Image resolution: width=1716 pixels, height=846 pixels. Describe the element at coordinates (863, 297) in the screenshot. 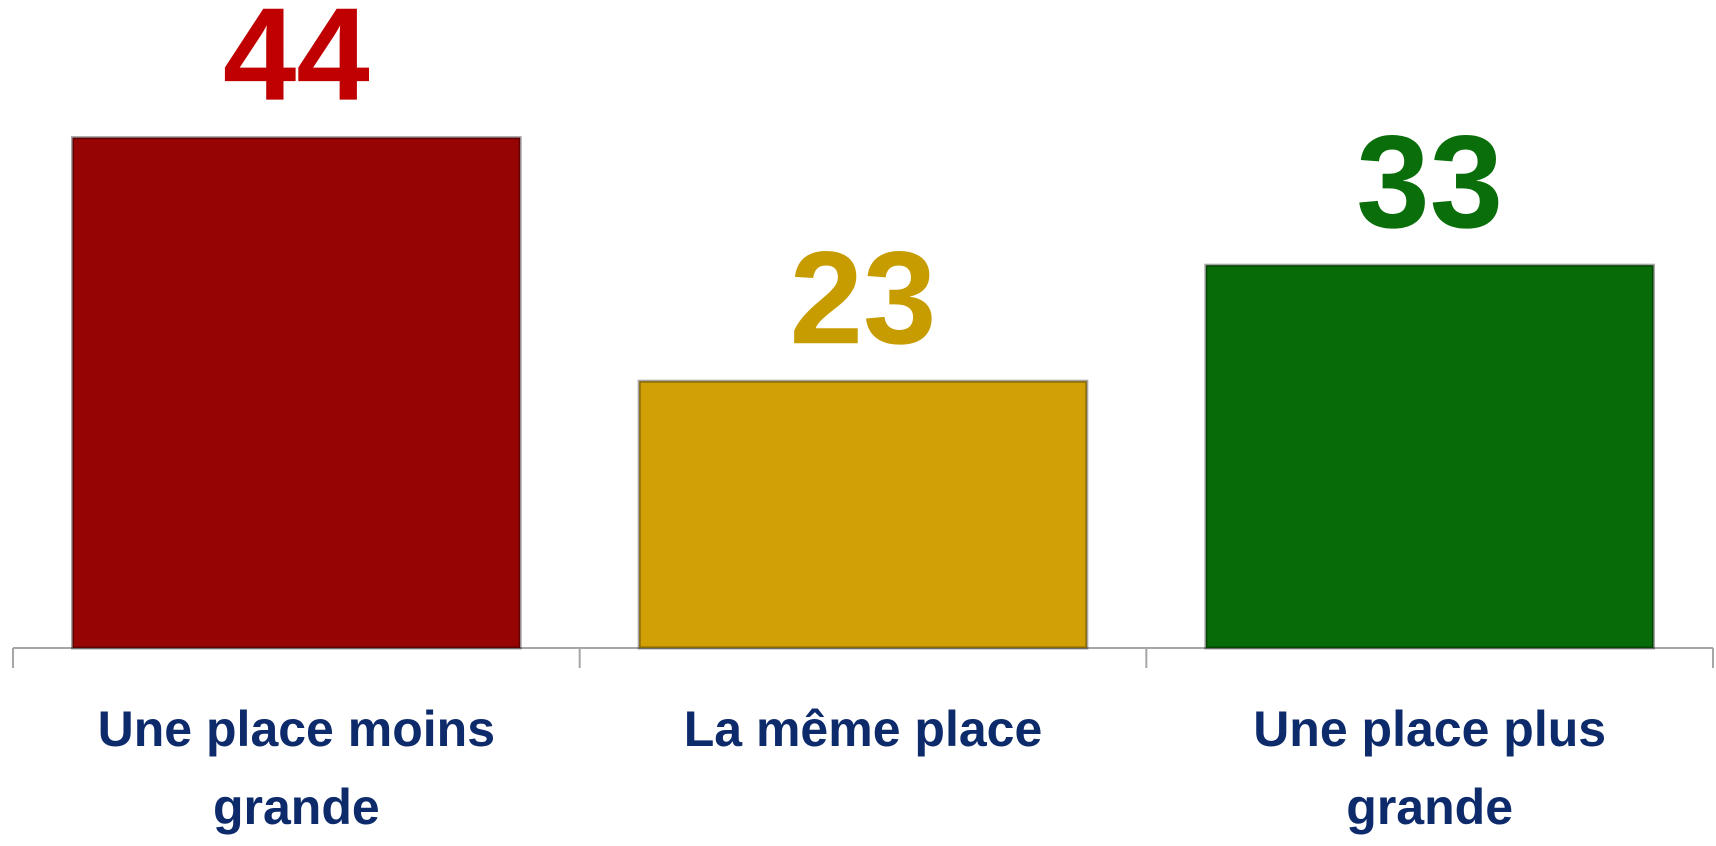

I see `value-label: 23` at that location.